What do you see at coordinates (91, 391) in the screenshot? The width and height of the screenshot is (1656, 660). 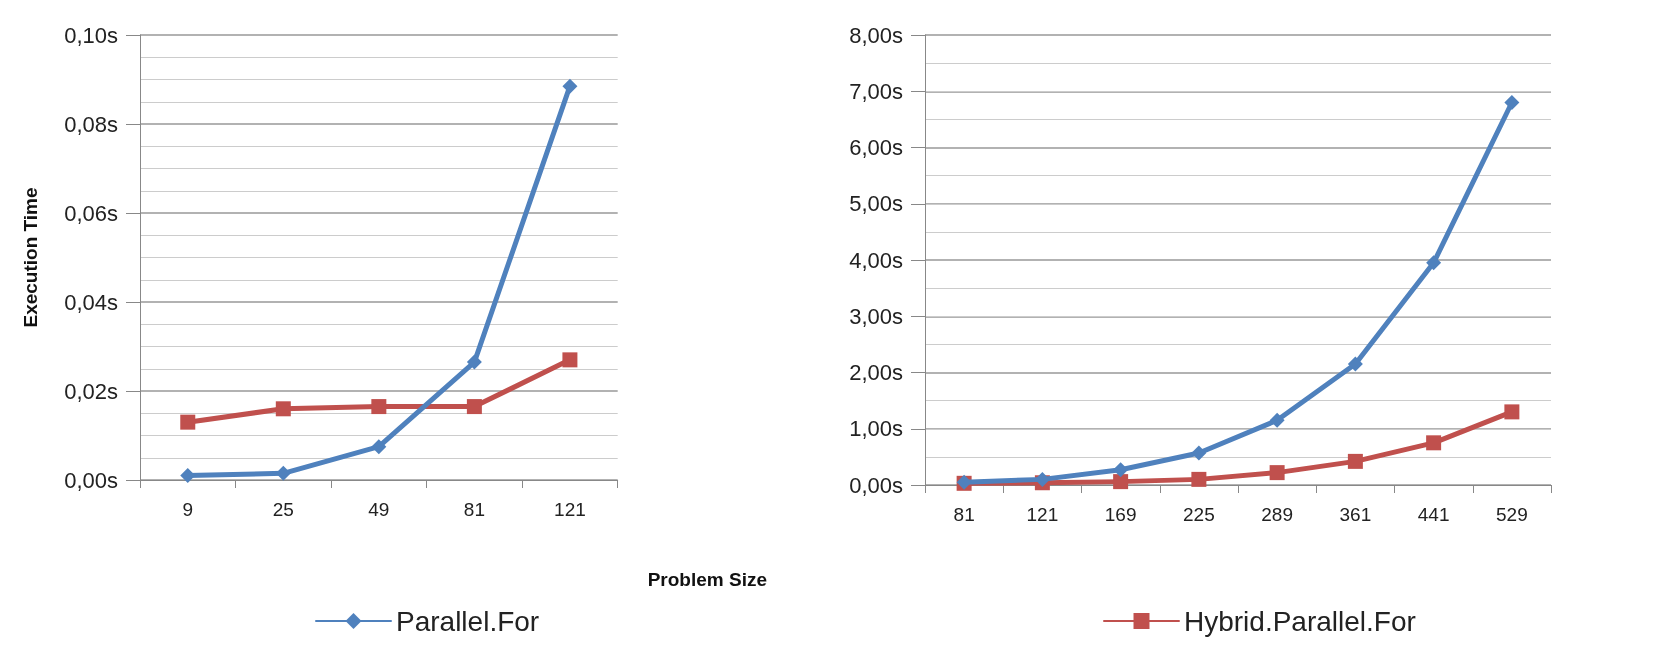 I see `y-tick-label: 0,02s` at bounding box center [91, 391].